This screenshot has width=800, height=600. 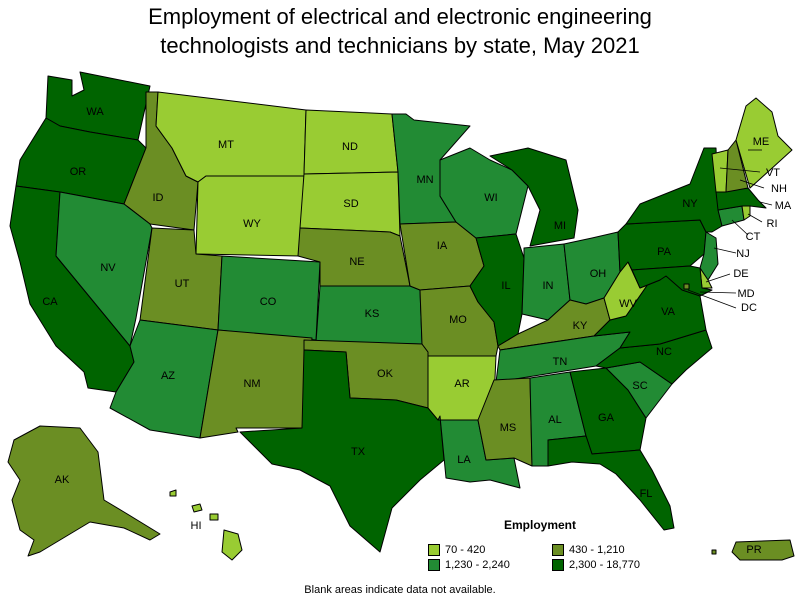 I want to click on state-label-tn: TN, so click(x=560, y=362).